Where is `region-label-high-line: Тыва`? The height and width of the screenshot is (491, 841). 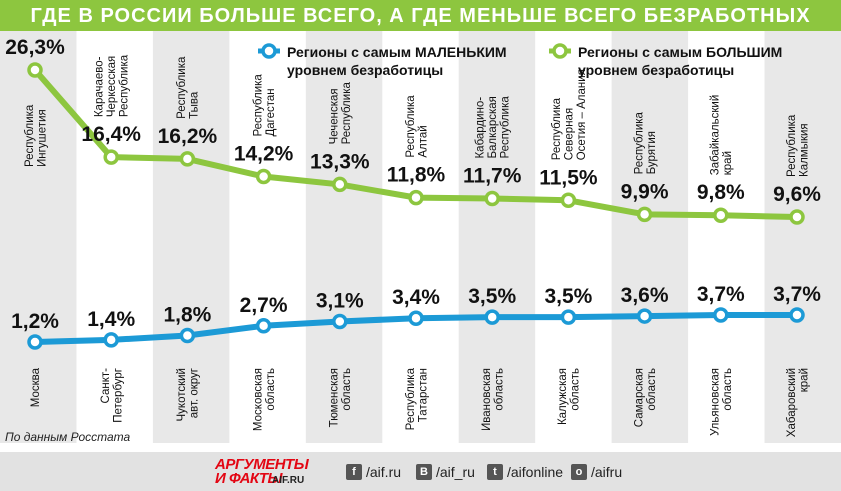 region-label-high-line: Тыва is located at coordinates (195, 105).